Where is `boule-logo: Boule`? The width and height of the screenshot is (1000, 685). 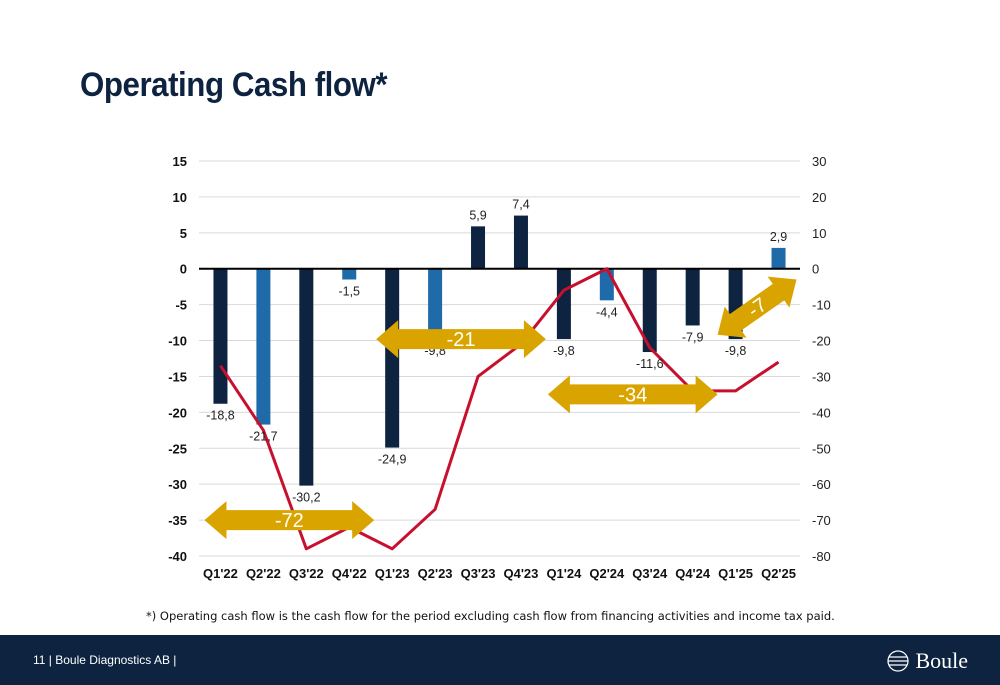
boule-logo: Boule is located at coordinates (927, 661).